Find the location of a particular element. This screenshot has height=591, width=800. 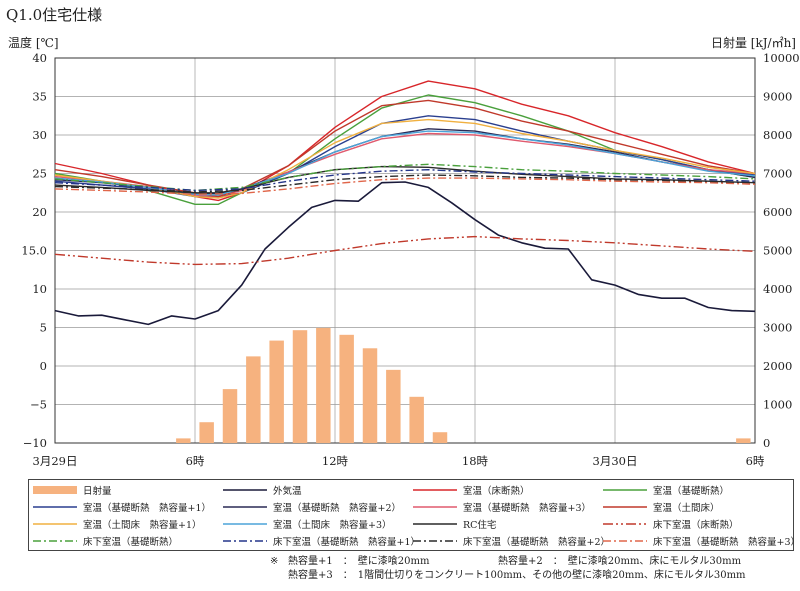

y-right-tick-label: 5000 is located at coordinates (777, 251).